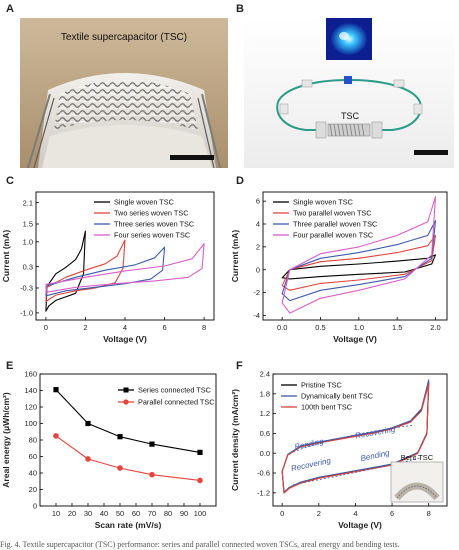  Describe the element at coordinates (46, 327) in the screenshot. I see `x-tick-label: 0` at that location.